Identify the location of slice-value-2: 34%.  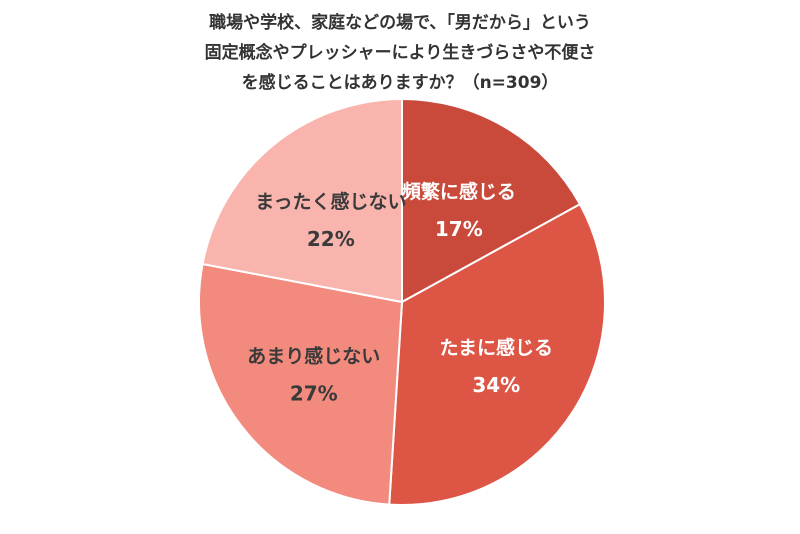
(496, 385).